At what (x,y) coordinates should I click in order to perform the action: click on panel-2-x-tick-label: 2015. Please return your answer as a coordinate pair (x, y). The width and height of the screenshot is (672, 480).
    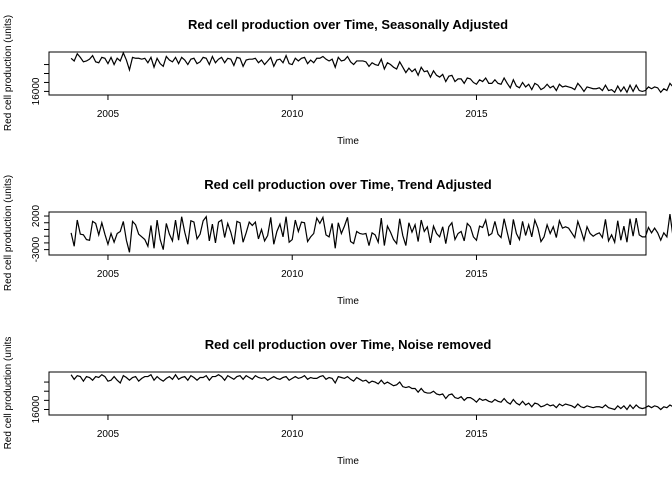
    Looking at the image, I should click on (476, 274).